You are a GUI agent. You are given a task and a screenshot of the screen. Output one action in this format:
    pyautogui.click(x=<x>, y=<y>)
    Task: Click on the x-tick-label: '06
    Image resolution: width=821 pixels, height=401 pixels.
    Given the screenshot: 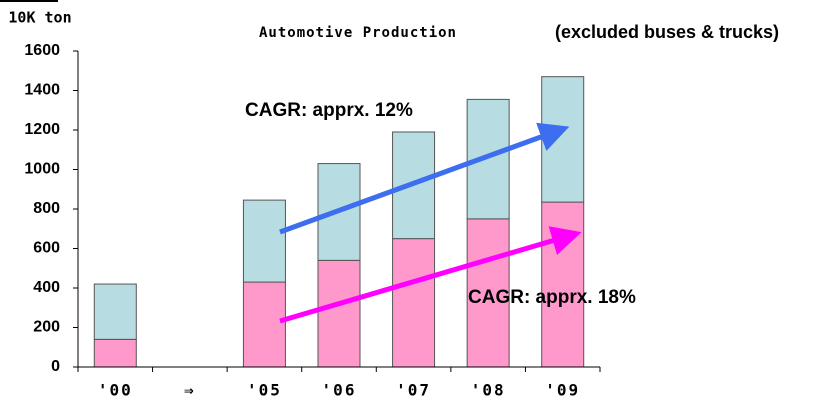 What is the action you would take?
    pyautogui.click(x=339, y=390)
    